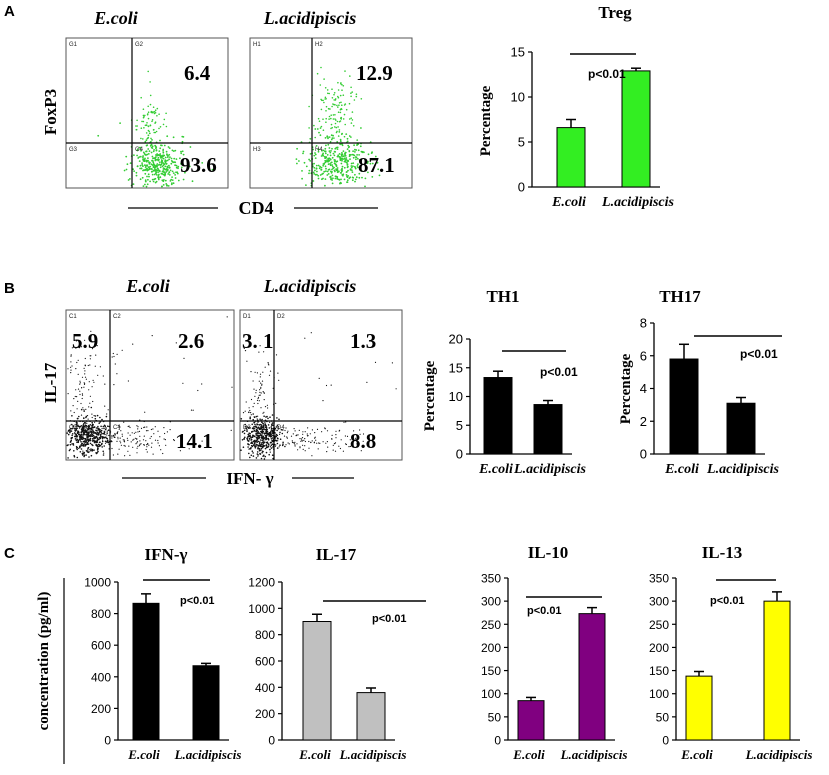  Describe the element at coordinates (310, 18) in the screenshot. I see `flow-a-sample2-label: L.acidipiscis` at that location.